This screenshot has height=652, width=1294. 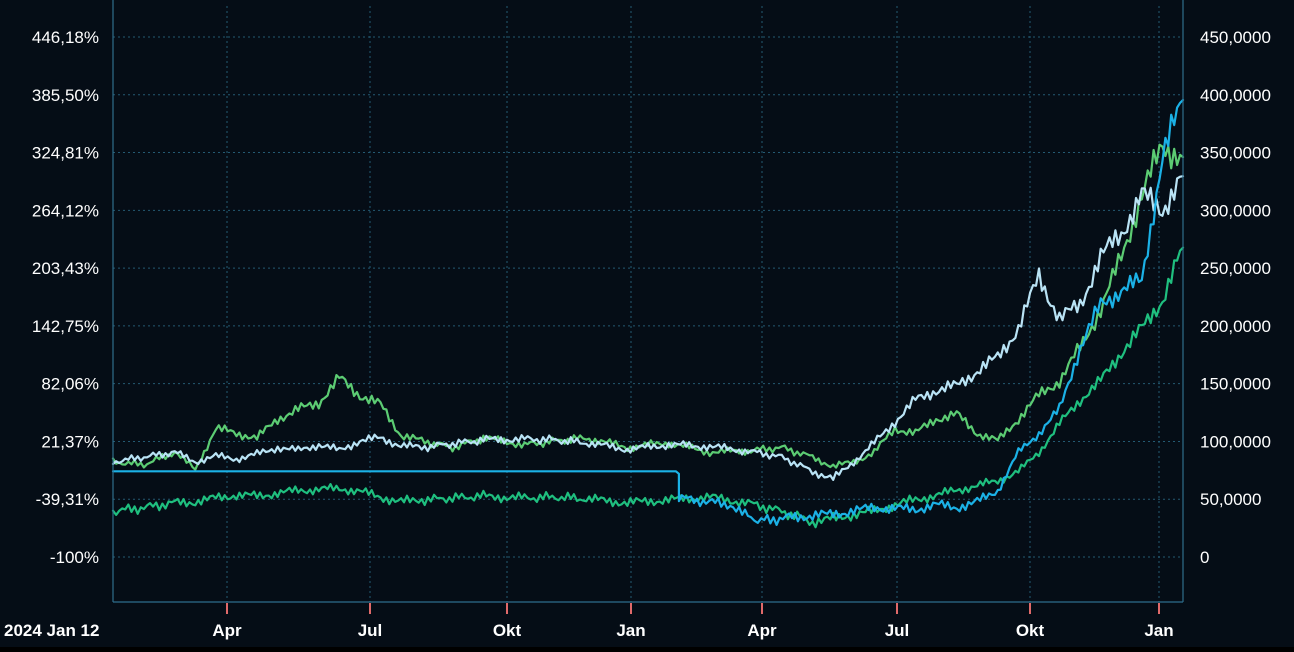 I want to click on left-tick-label: 142,75%, so click(x=65, y=326).